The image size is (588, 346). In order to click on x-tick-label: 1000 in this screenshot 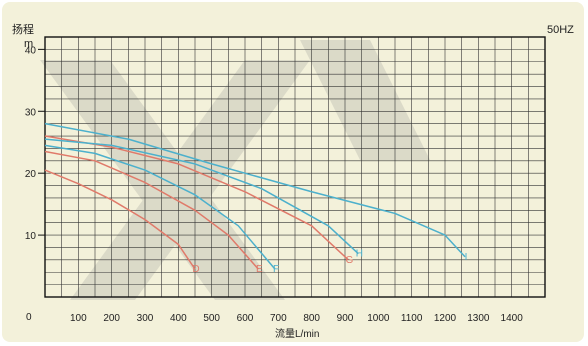, I will do `click(378, 318)`.